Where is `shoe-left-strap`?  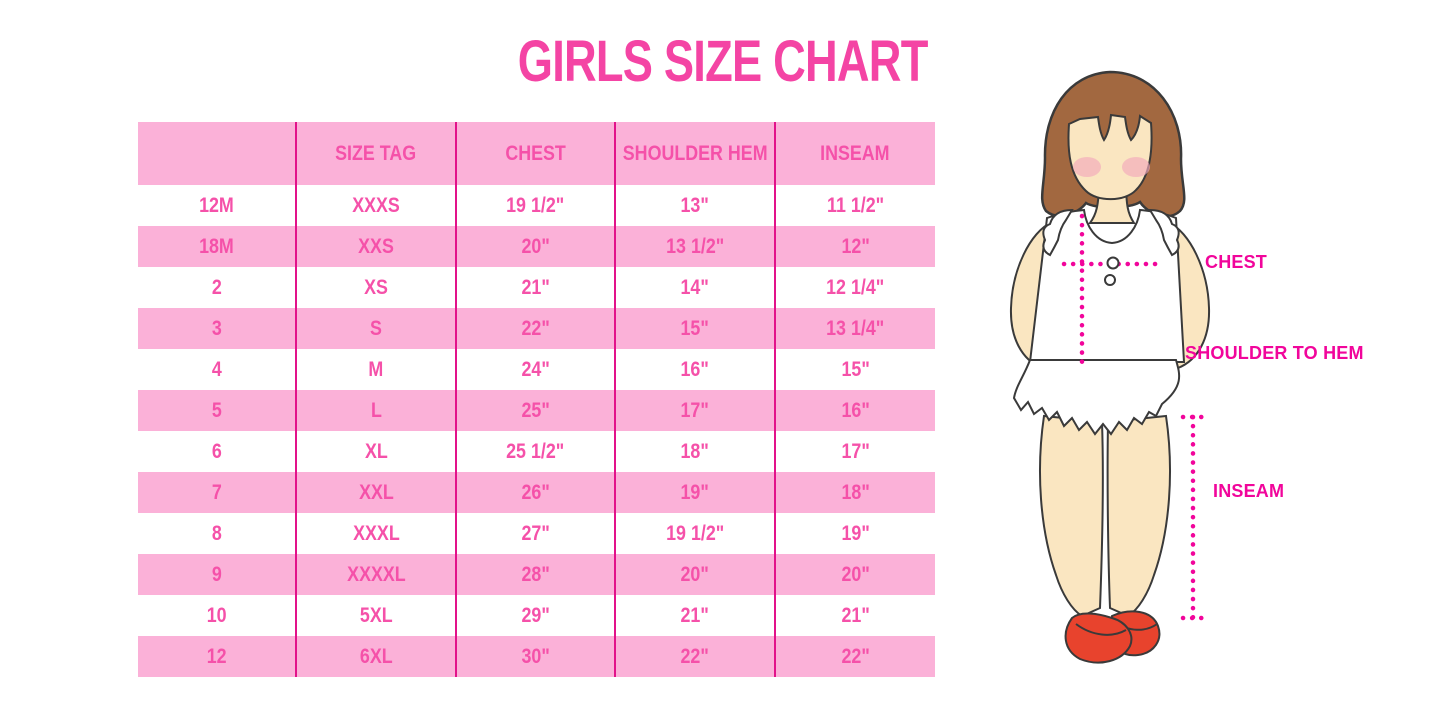
shoe-left-strap is located at coordinates (1101, 629).